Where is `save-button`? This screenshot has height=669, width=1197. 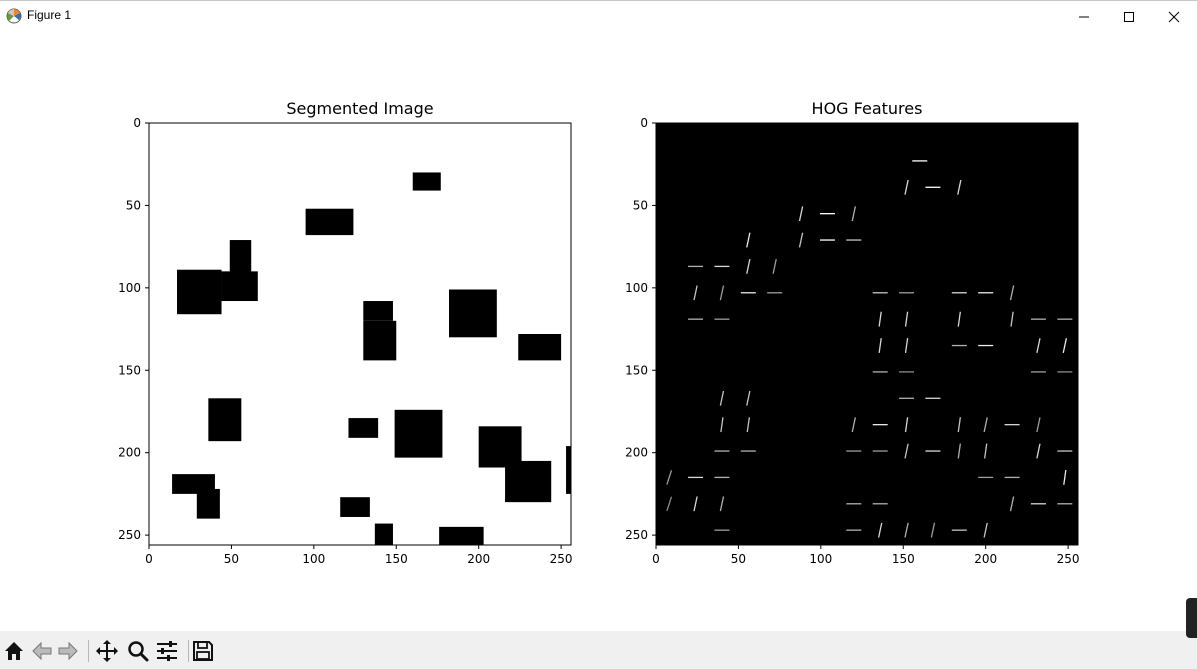 save-button is located at coordinates (203, 651).